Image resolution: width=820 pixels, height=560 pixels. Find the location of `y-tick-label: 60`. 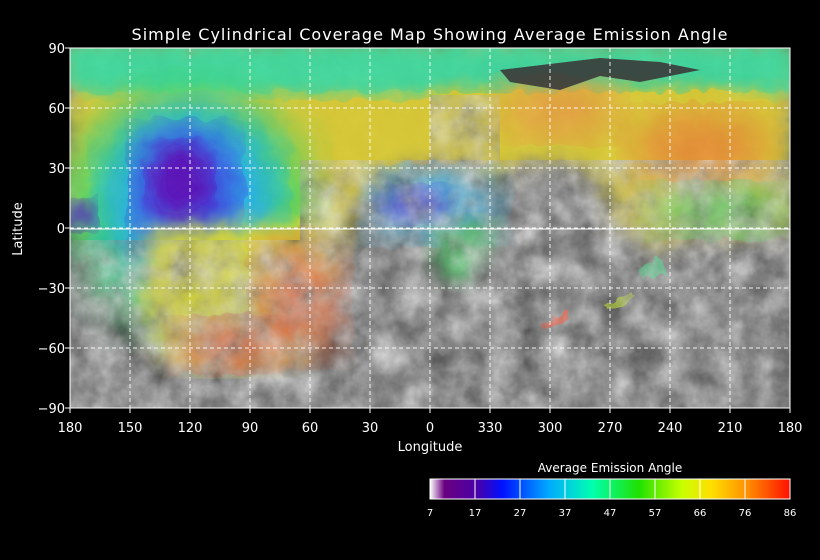

y-tick-label: 60 is located at coordinates (56, 109).